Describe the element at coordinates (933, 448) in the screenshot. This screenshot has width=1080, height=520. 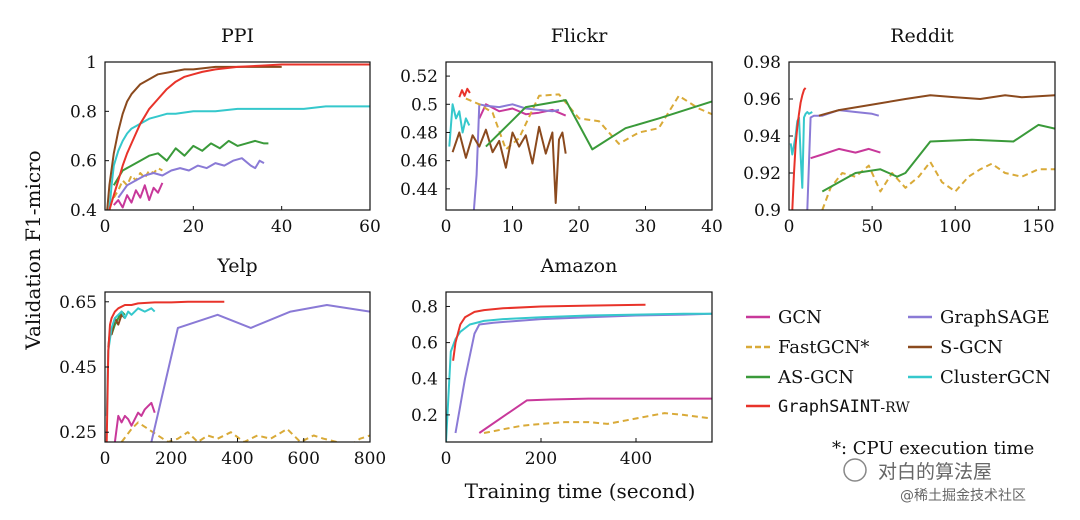
I see `cpu-note: *: CPU execution time` at that location.